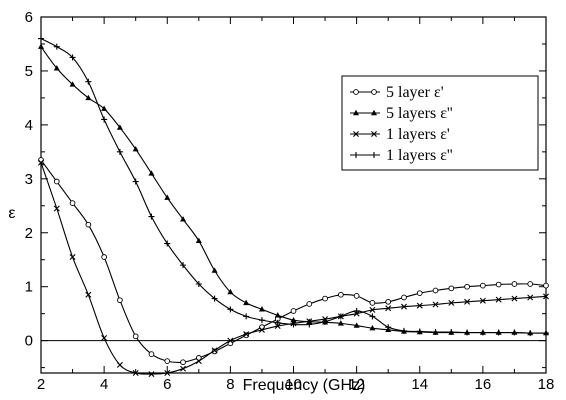  What do you see at coordinates (356, 92) in the screenshot?
I see `legend-marker` at bounding box center [356, 92].